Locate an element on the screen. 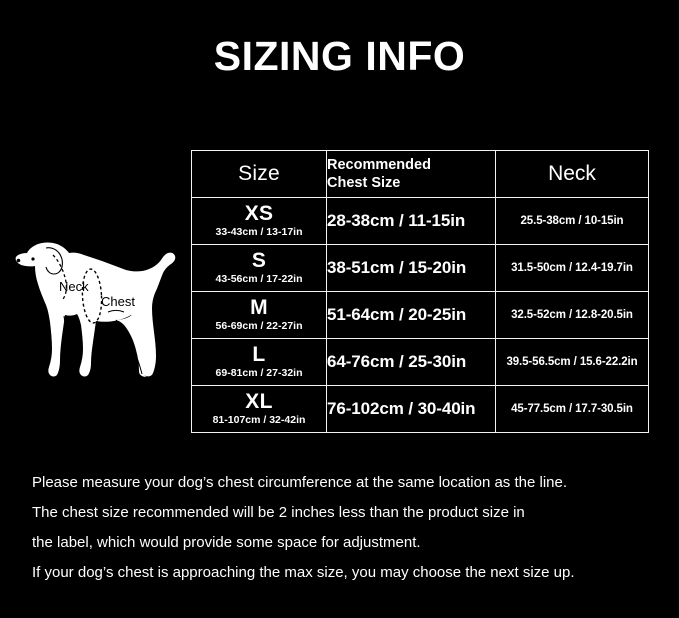 The width and height of the screenshot is (679, 618). cell-neck: 31.5-50cm / 12.4-19.7in is located at coordinates (572, 268).